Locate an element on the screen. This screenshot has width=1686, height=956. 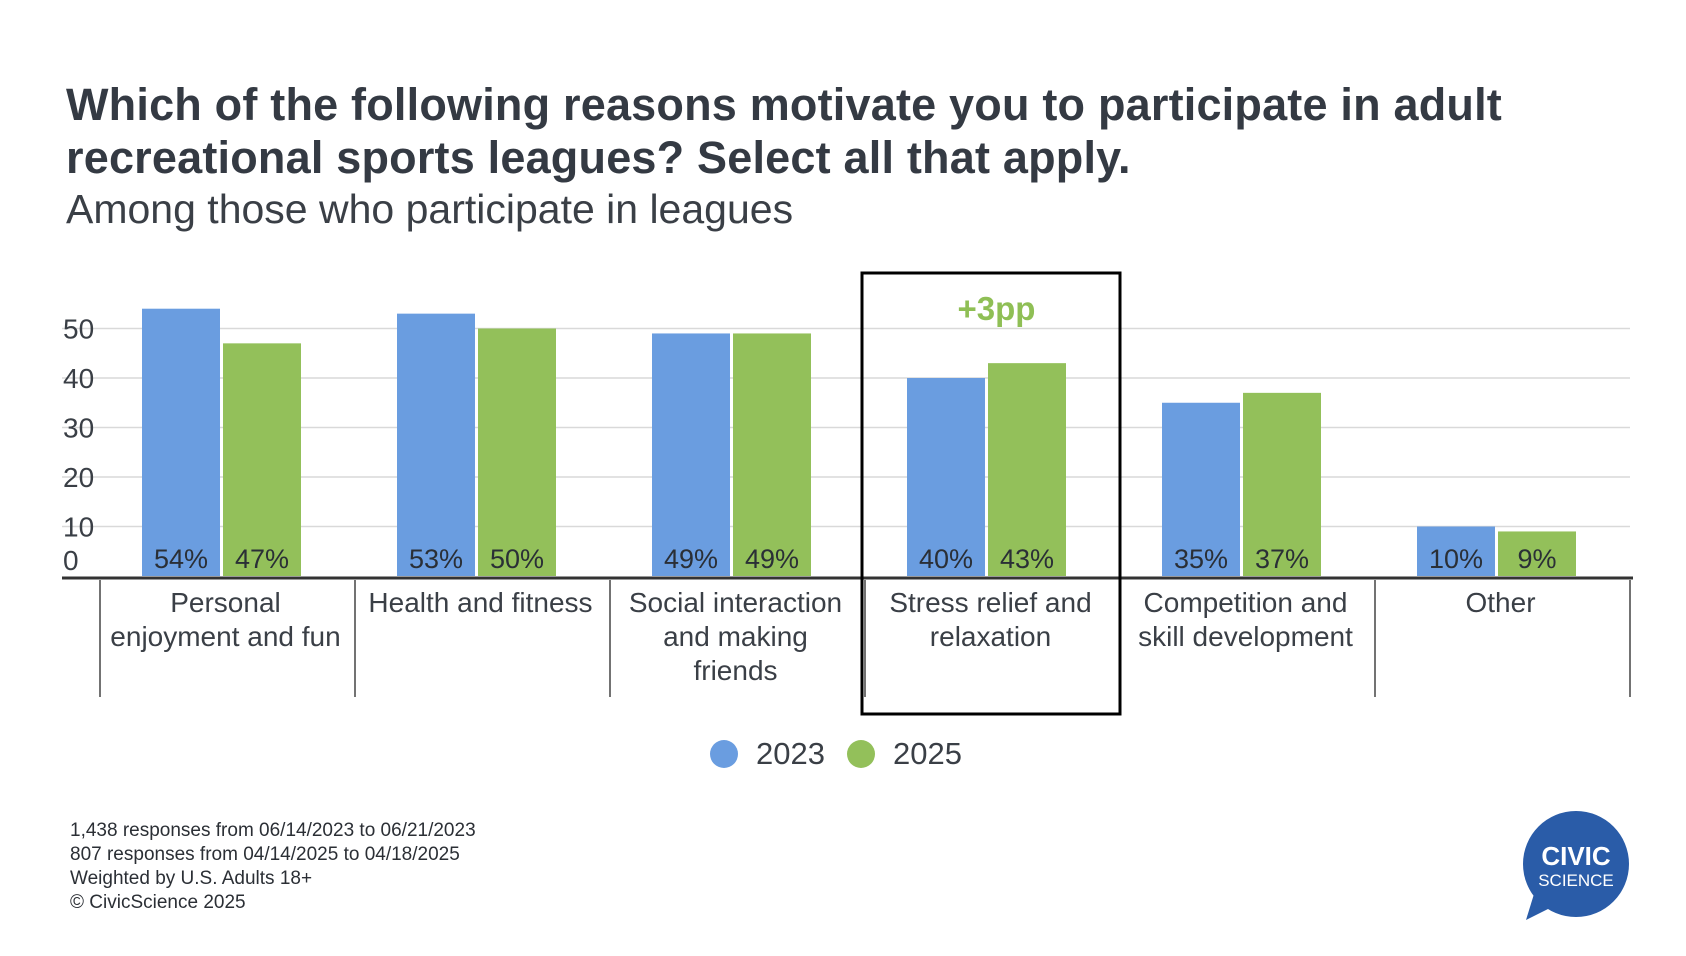
data-label-2023-5: 10% is located at coordinates (1456, 559).